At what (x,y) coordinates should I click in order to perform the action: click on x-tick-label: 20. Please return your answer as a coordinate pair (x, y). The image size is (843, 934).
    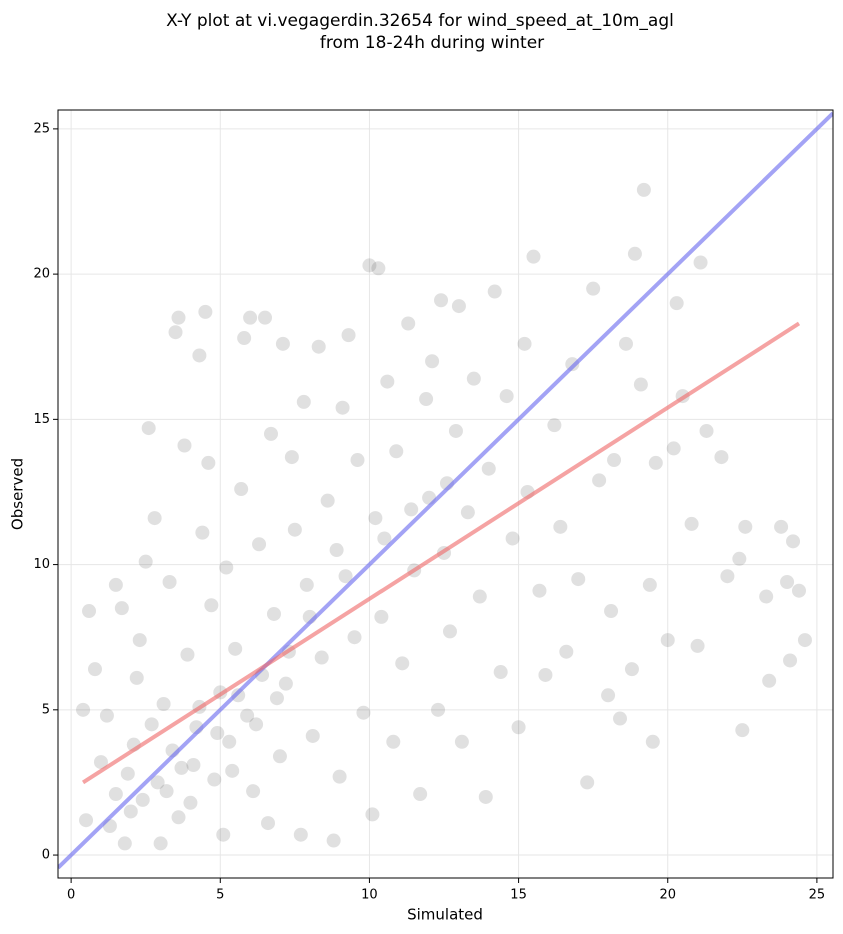
    Looking at the image, I should click on (667, 895).